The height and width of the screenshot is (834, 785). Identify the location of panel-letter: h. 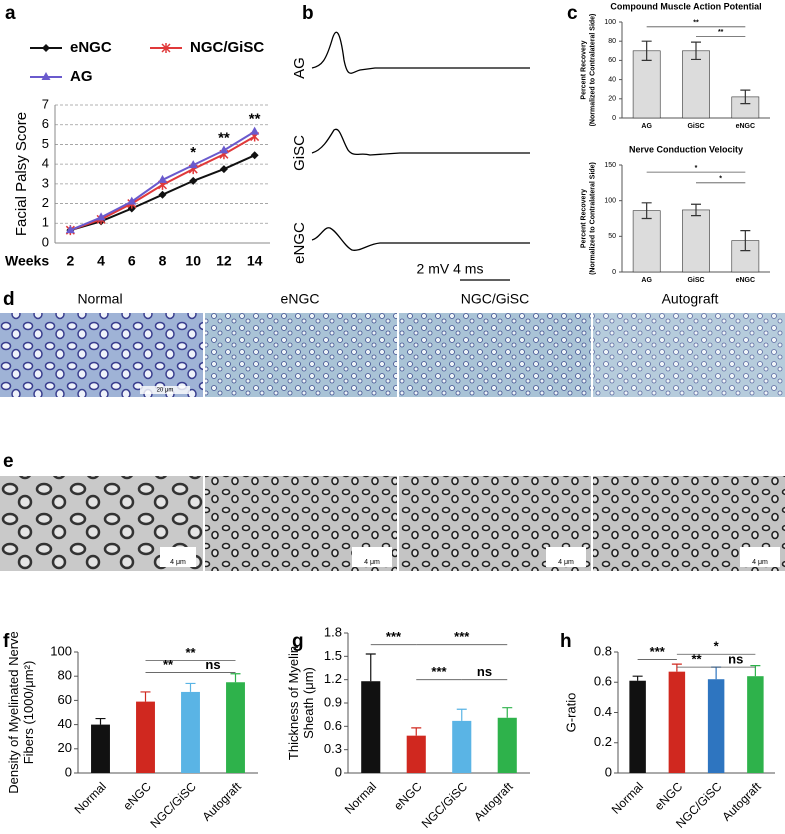
(566, 641).